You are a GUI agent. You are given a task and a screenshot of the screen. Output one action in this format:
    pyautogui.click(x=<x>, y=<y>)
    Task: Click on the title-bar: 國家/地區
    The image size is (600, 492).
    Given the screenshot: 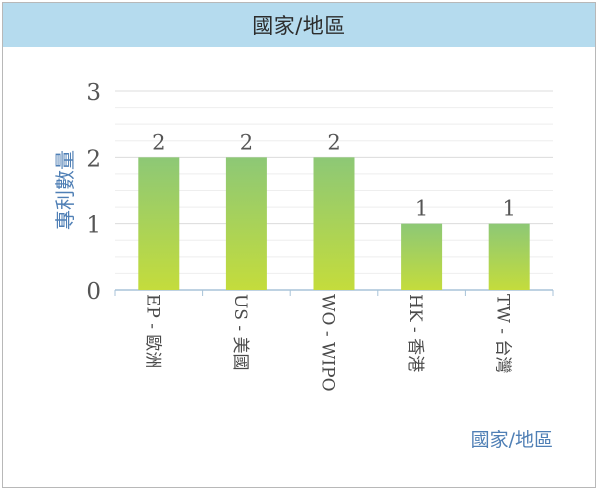 What is the action you would take?
    pyautogui.click(x=299, y=25)
    